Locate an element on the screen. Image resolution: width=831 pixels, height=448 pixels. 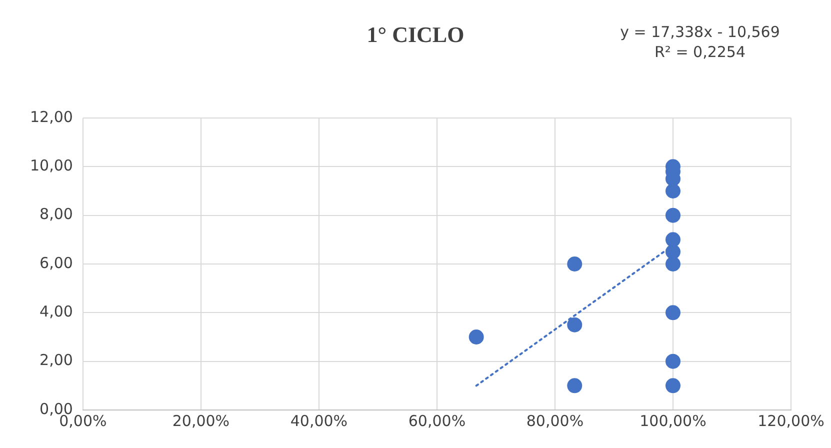
chart-title: 1° CICLO is located at coordinates (415, 34).